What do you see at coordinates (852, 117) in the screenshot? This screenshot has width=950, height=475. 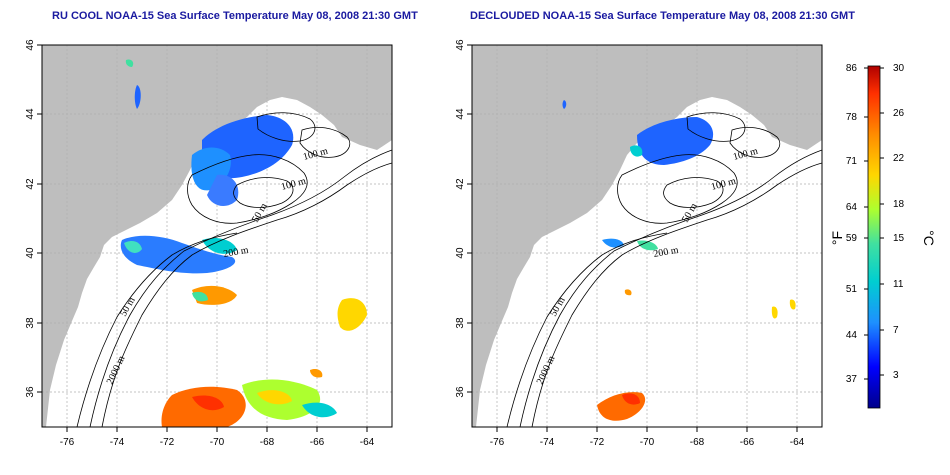 I see `fahrenheit-tick-label: 78` at bounding box center [852, 117].